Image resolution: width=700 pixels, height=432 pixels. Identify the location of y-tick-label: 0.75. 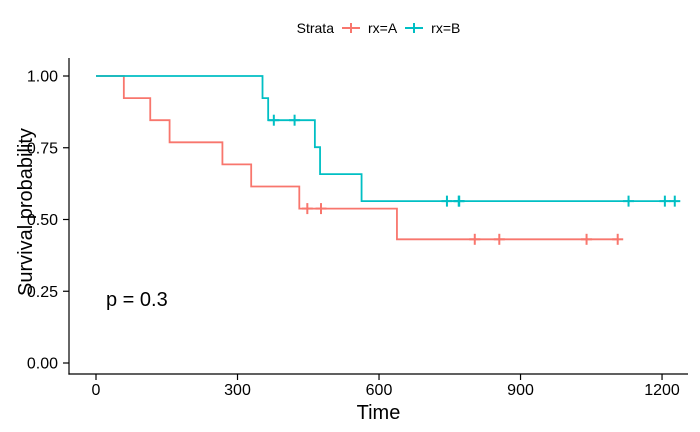
(42, 148).